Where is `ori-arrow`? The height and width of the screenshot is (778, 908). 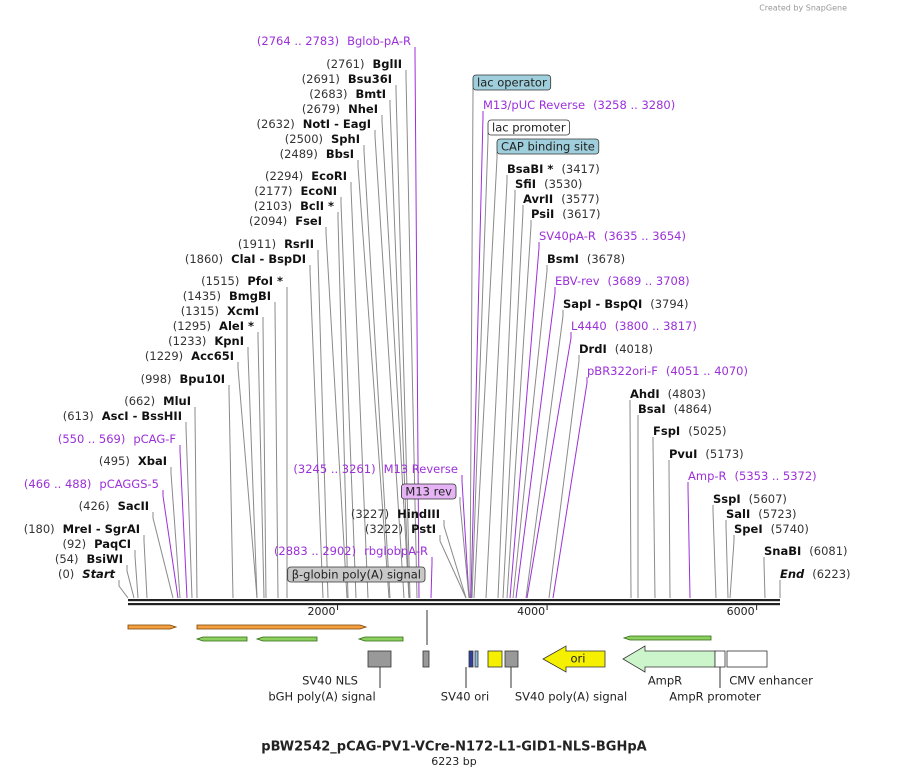
ori-arrow is located at coordinates (574, 659).